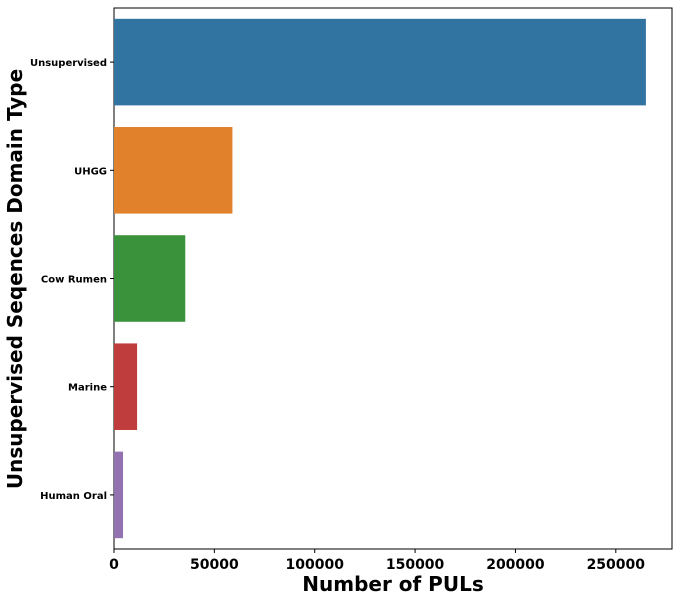  Describe the element at coordinates (415, 565) in the screenshot. I see `x-tick-label: 150000` at that location.